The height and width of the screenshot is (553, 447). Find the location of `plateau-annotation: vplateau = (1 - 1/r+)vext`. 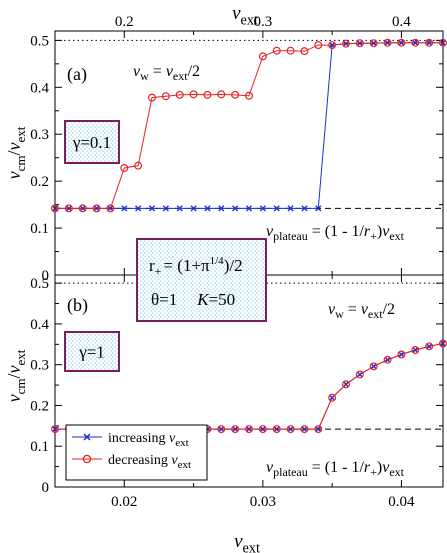

plateau-annotation: vplateau = (1 - 1/r+)vext is located at coordinates (335, 469).